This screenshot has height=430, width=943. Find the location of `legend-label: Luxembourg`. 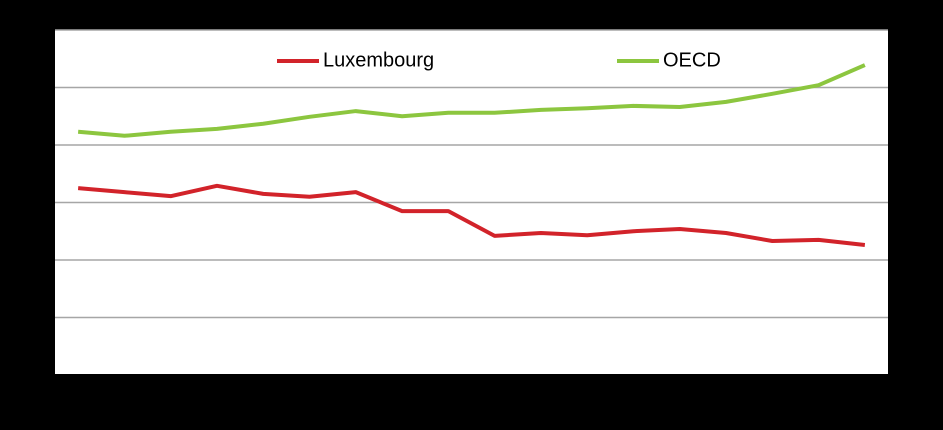

legend-label: Luxembourg is located at coordinates (378, 60).